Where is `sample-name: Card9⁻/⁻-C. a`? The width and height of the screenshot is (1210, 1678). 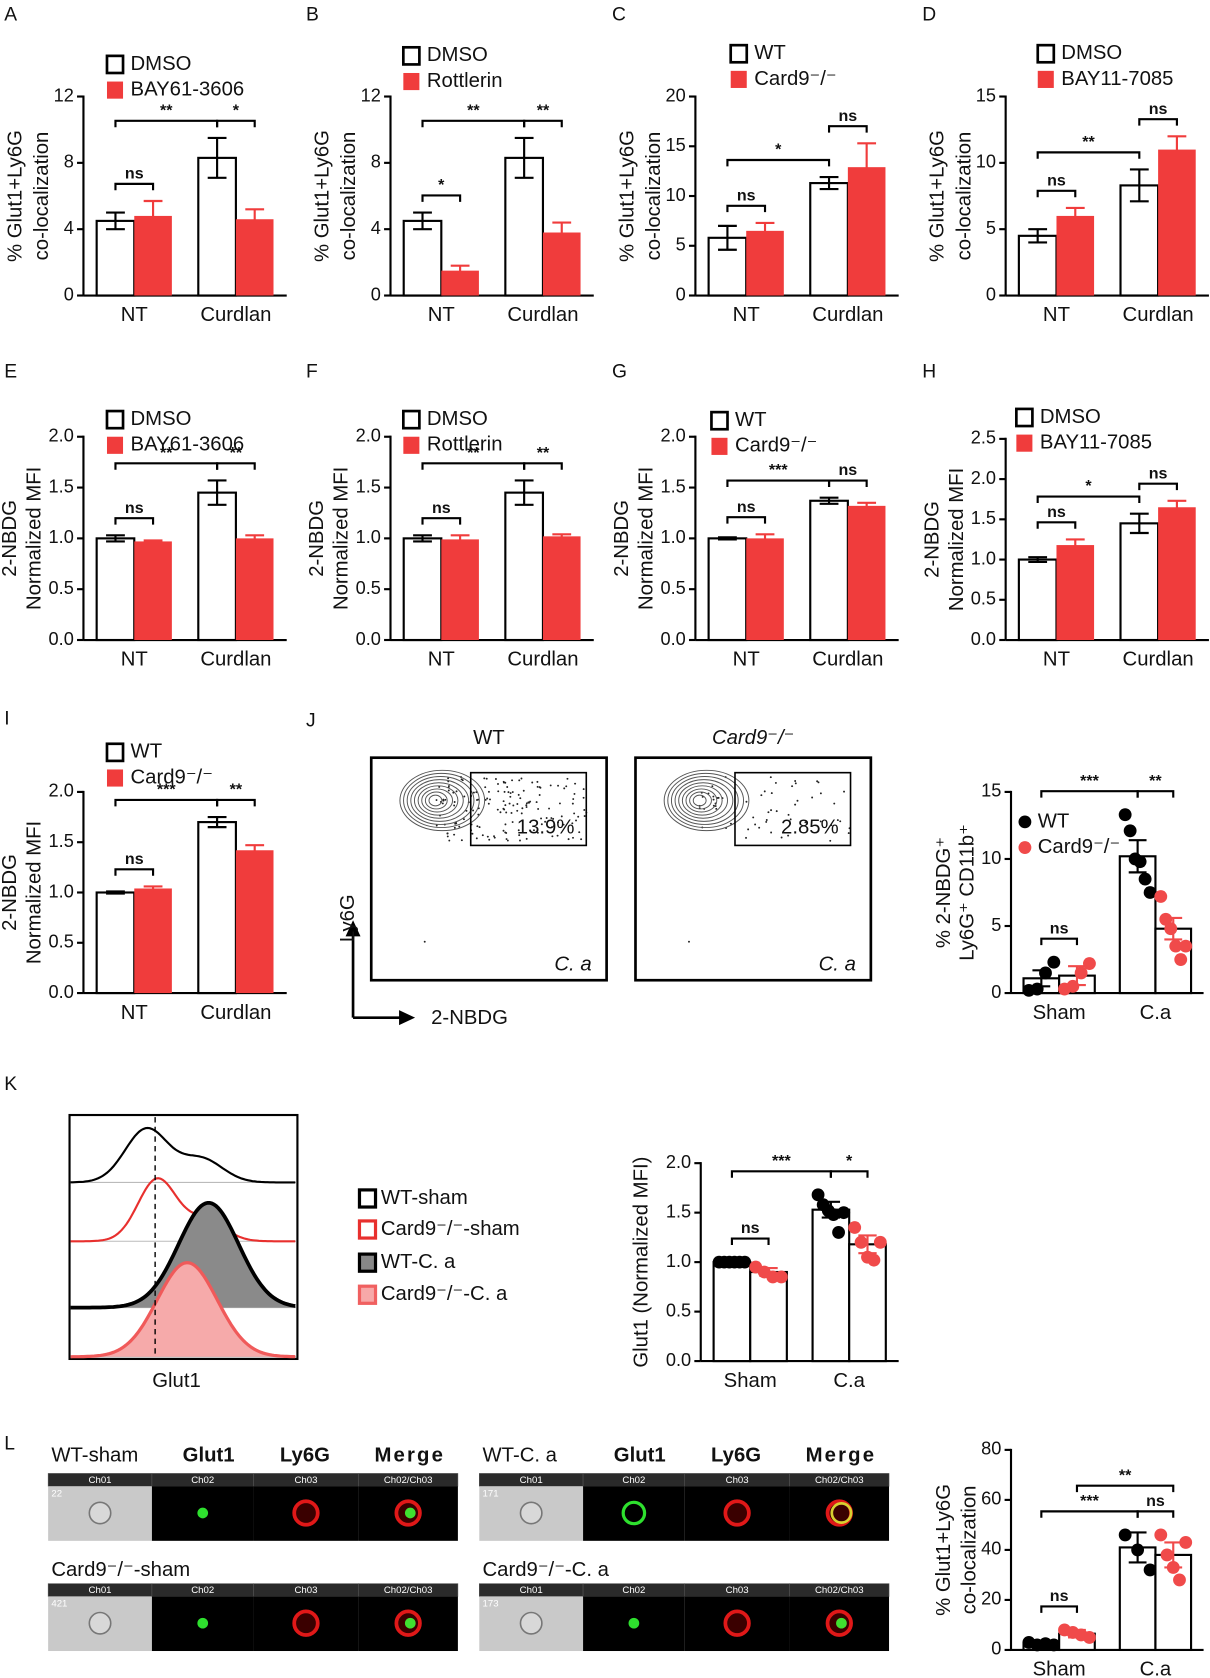 sample-name: Card9⁻/⁻-C. a is located at coordinates (546, 1570).